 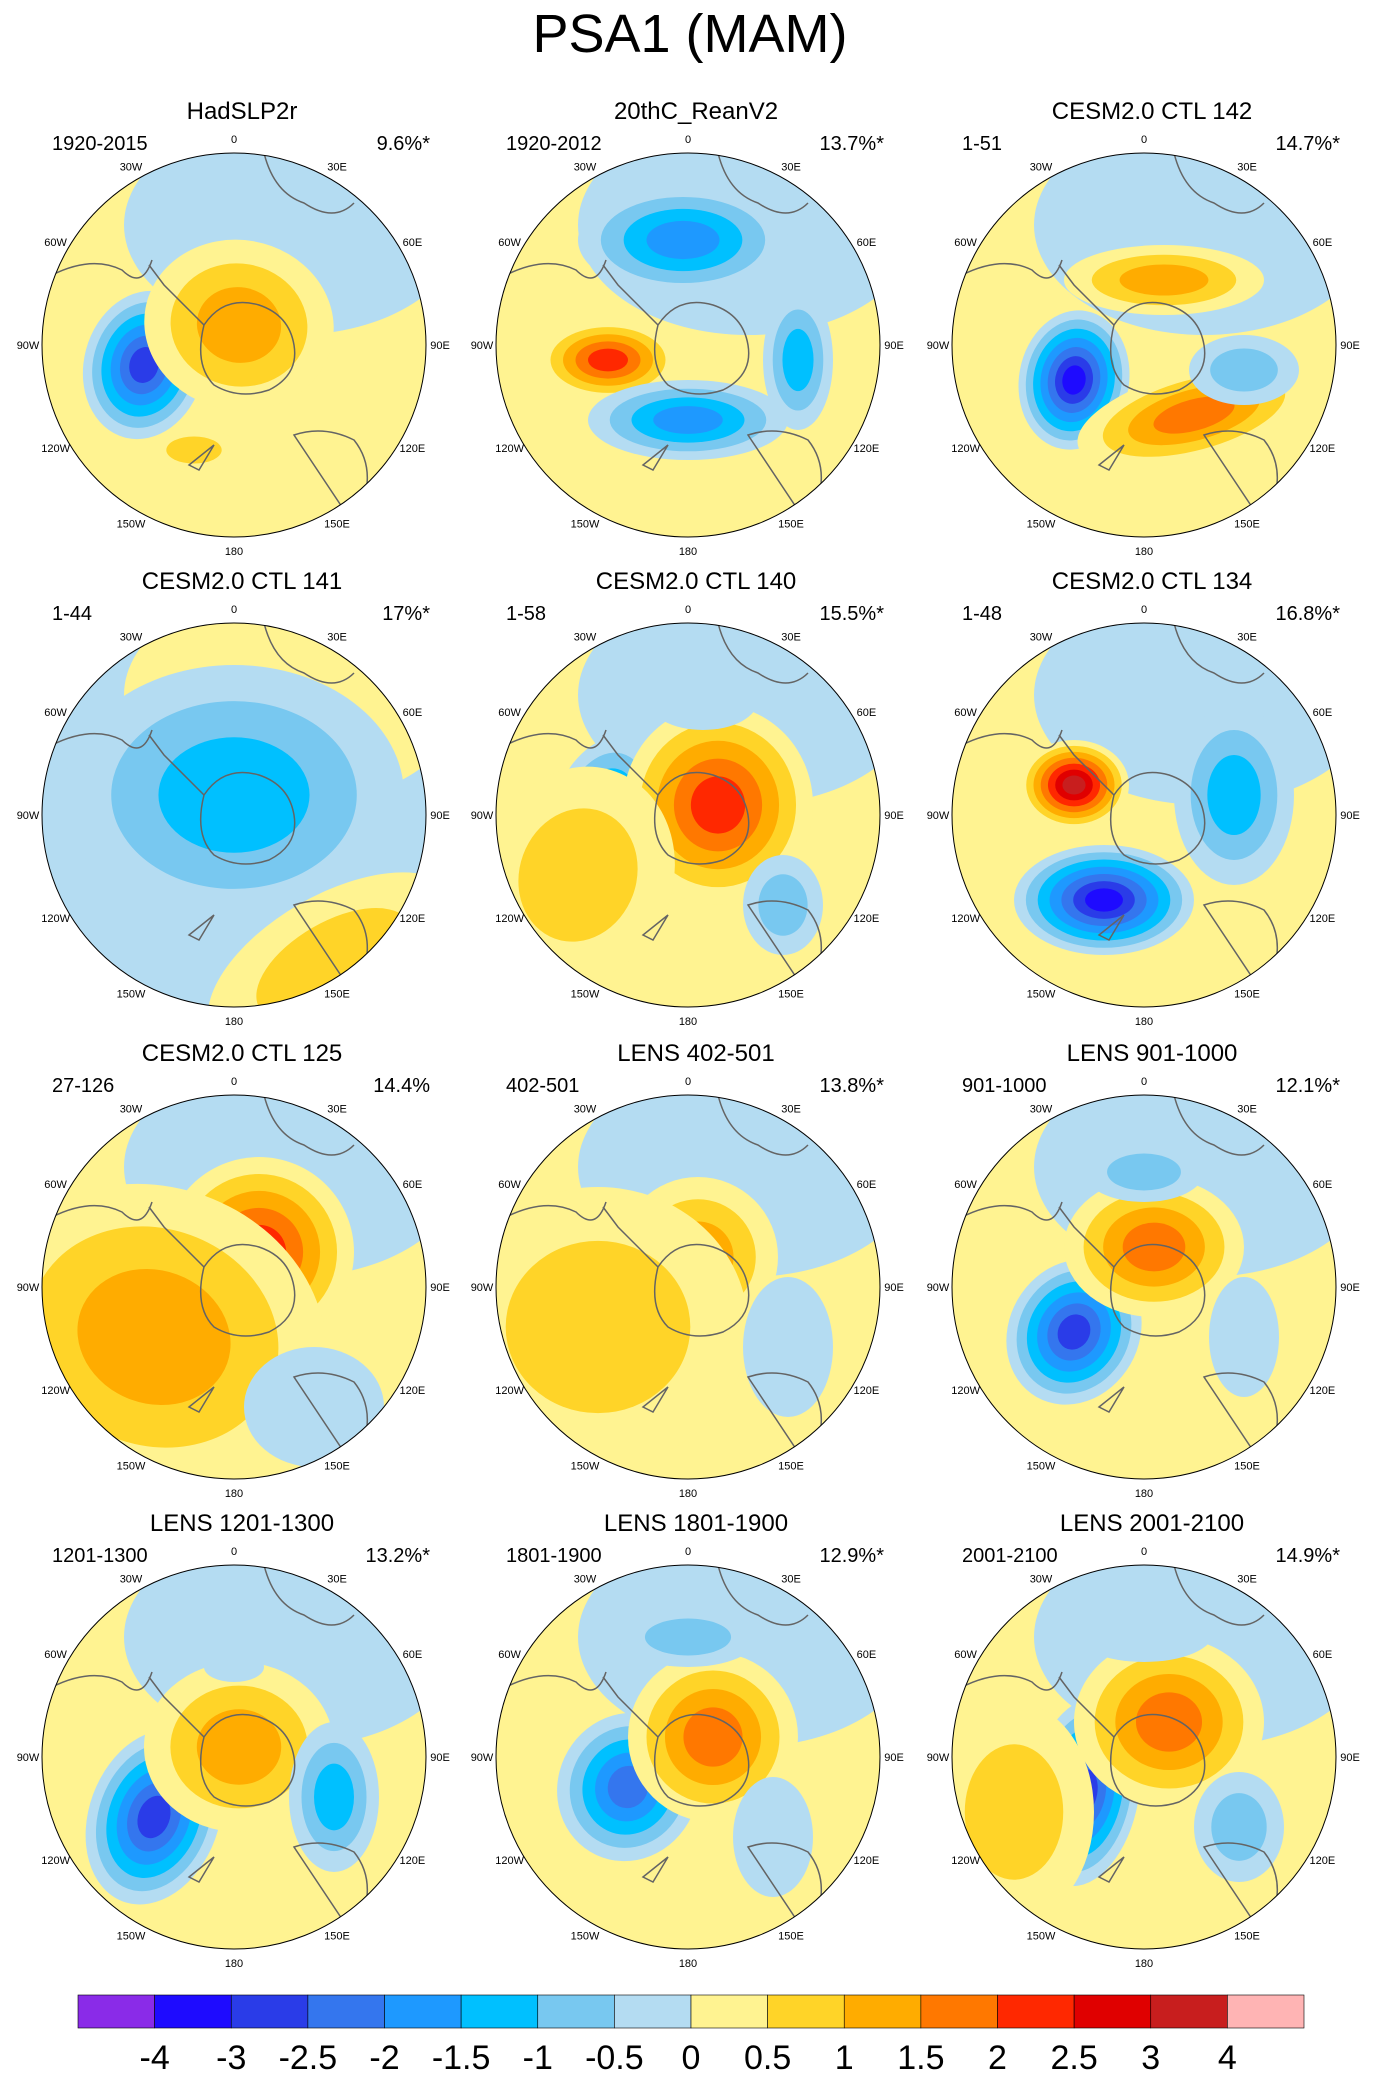 I want to click on panel-variance: 12.1%*, so click(x=1308, y=1086).